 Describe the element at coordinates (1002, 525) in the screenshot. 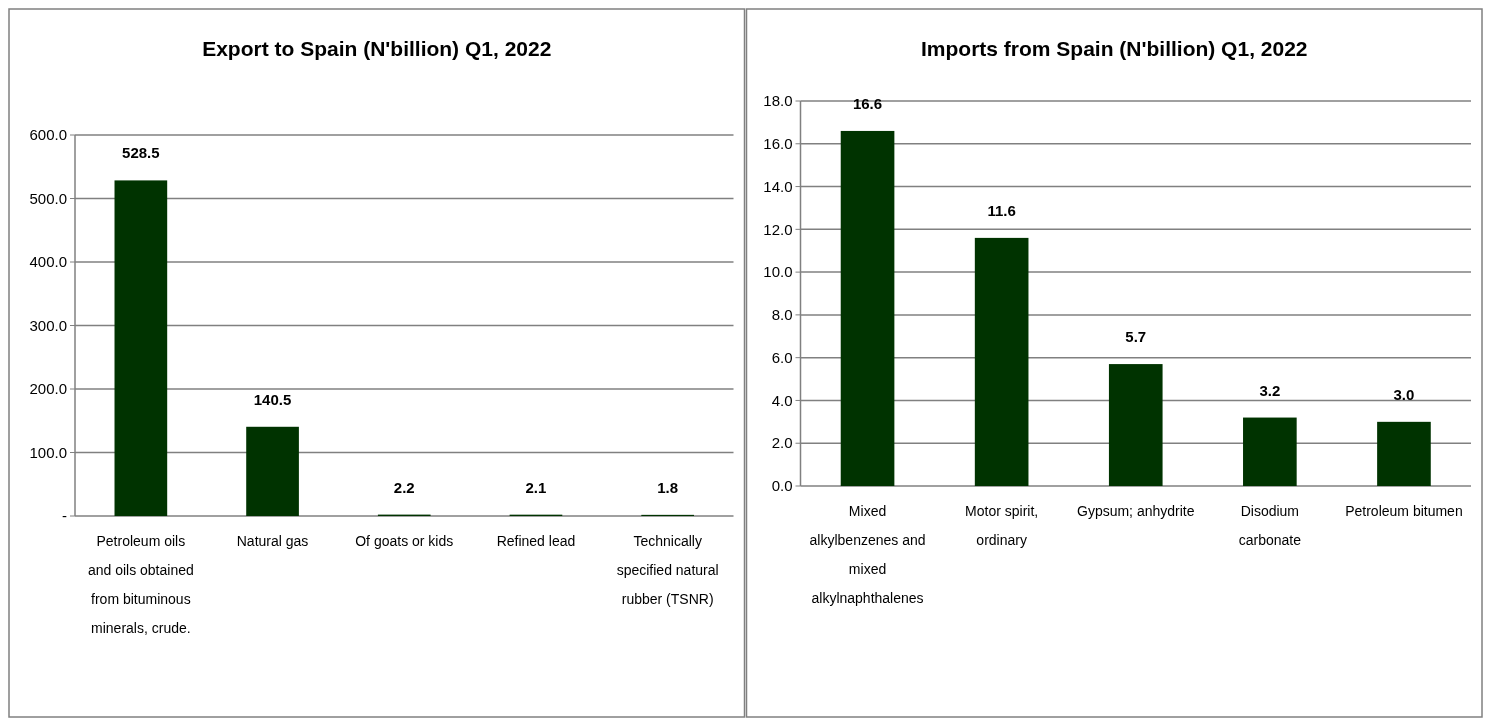

I see `x-tick-label: Motor spirit, ordinary` at that location.